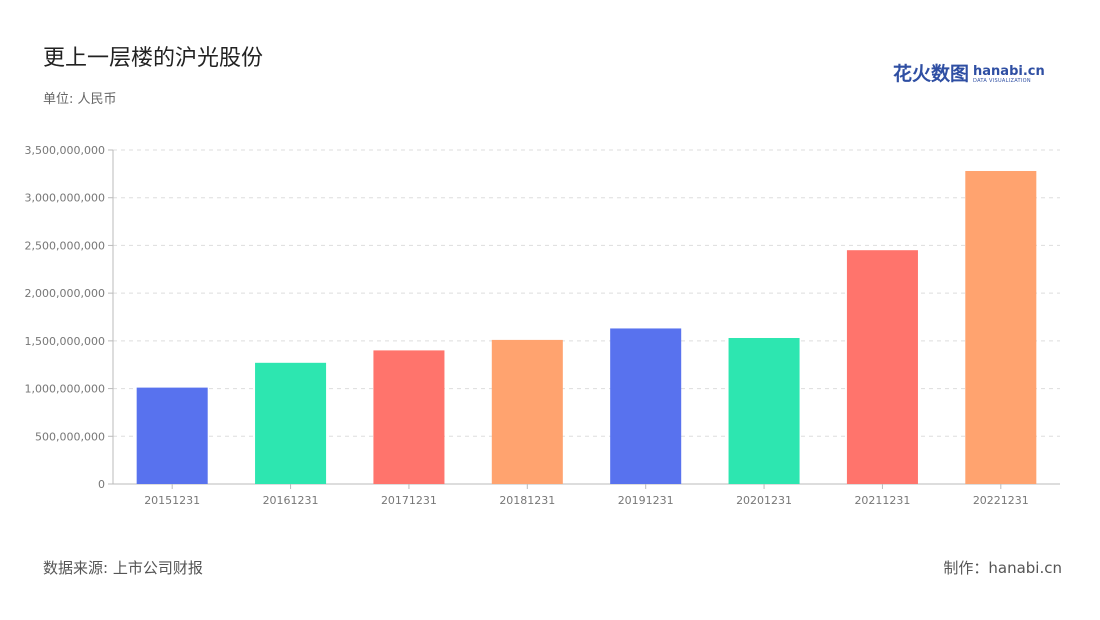 Image resolution: width=1100 pixels, height=620 pixels. Describe the element at coordinates (291, 500) in the screenshot. I see `x-tick-label: 20161231` at that location.